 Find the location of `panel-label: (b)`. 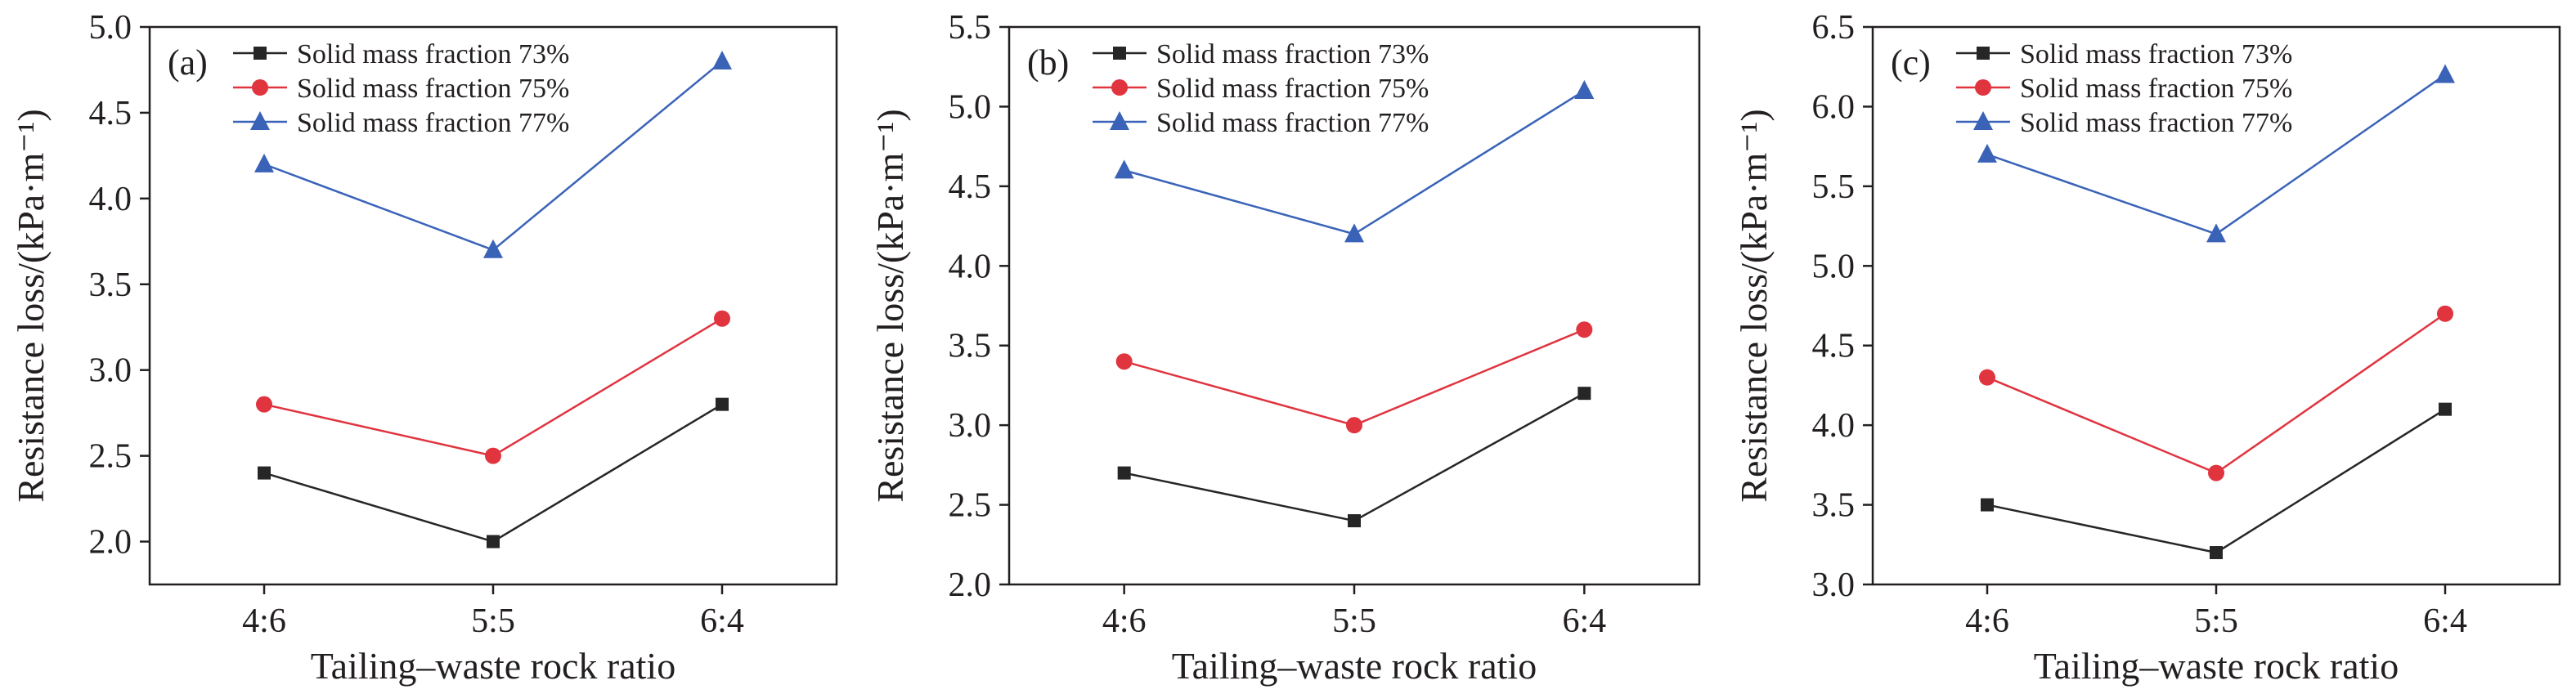

panel-label: (b) is located at coordinates (1048, 63).